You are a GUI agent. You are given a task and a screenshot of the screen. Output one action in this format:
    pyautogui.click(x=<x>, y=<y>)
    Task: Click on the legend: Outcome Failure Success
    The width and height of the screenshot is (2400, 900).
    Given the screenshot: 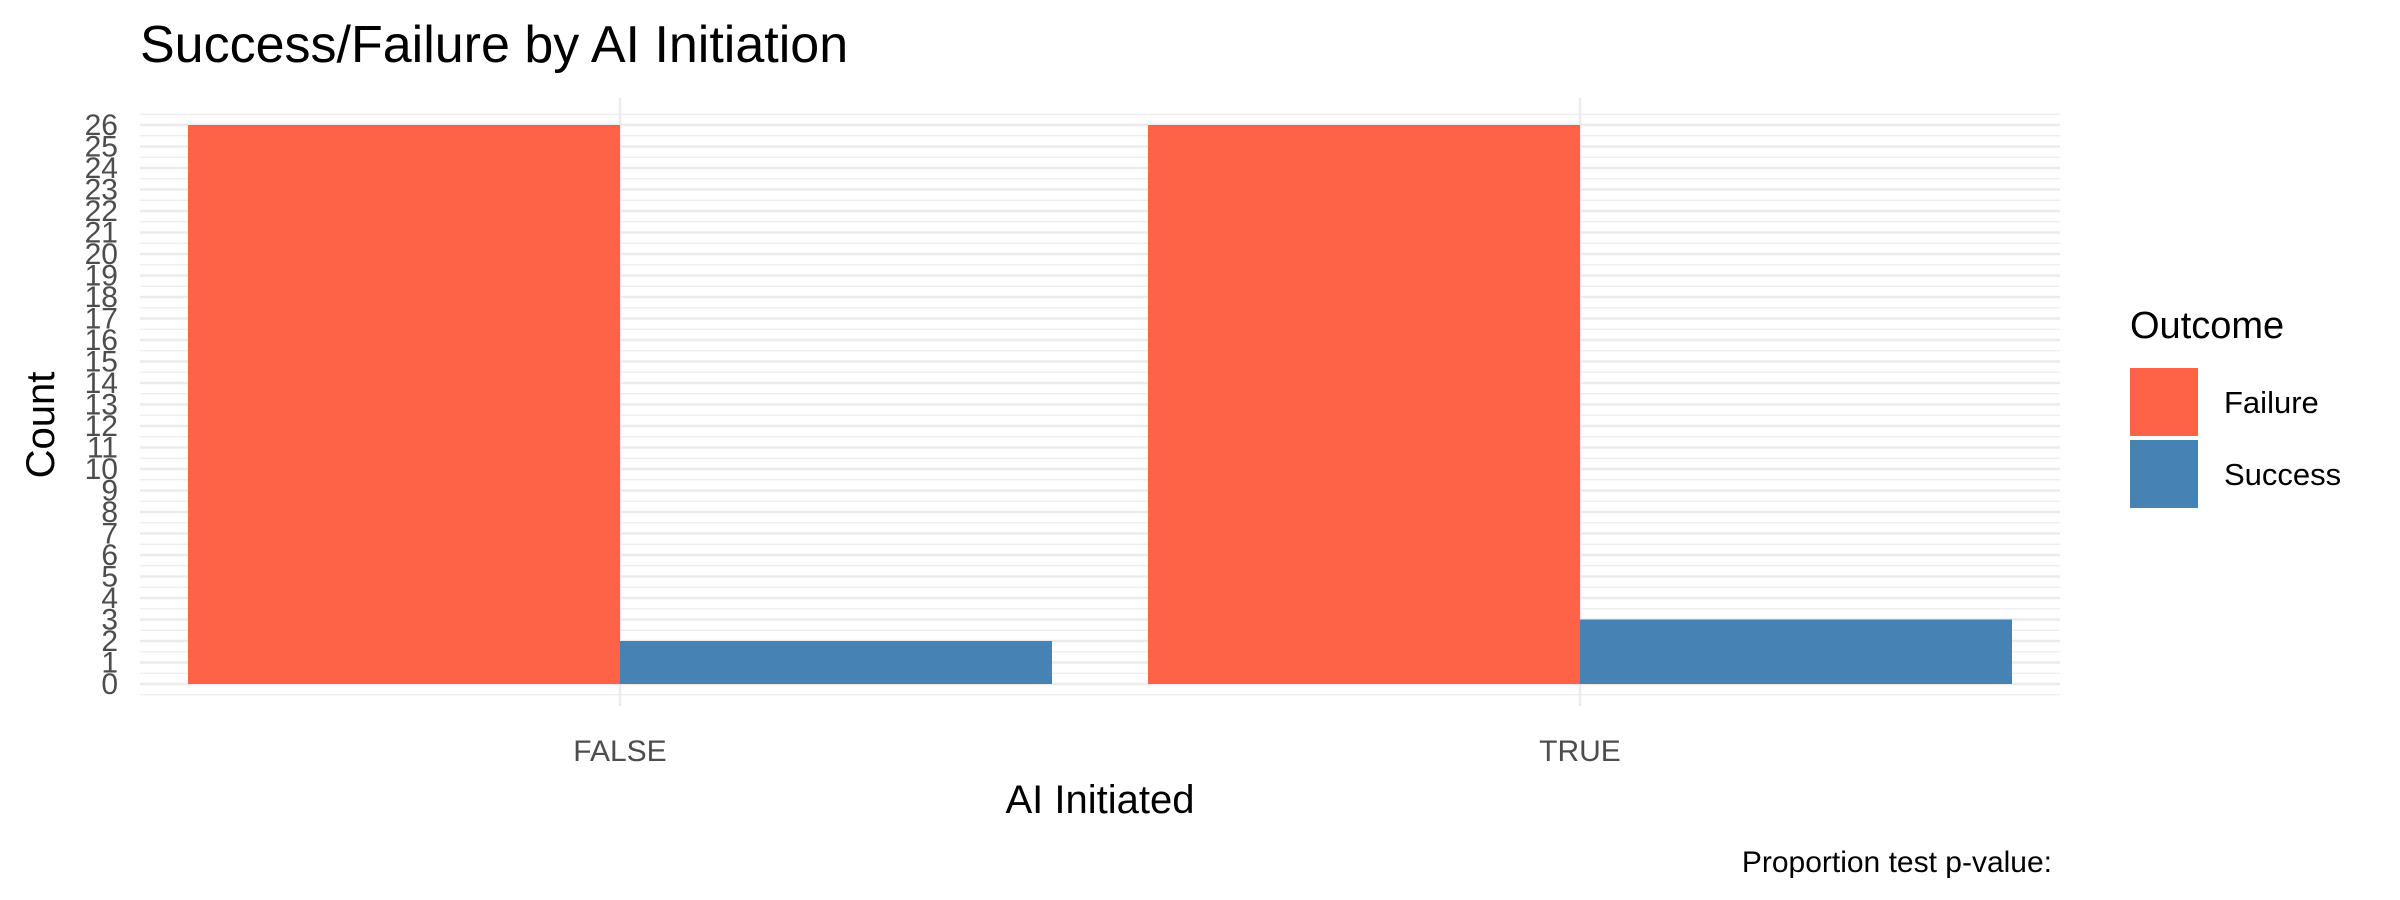 What is the action you would take?
    pyautogui.click(x=2235, y=406)
    